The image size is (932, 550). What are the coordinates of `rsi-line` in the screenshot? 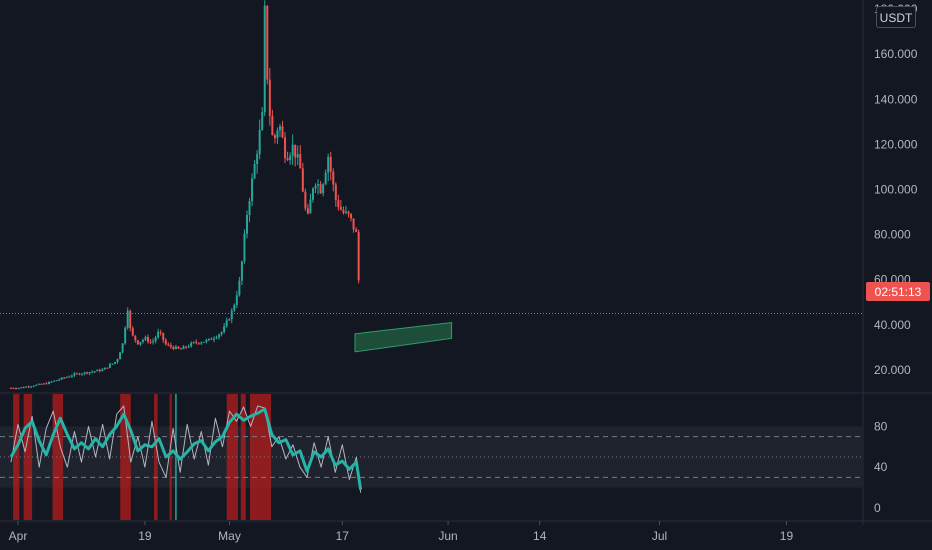 It's located at (186, 448).